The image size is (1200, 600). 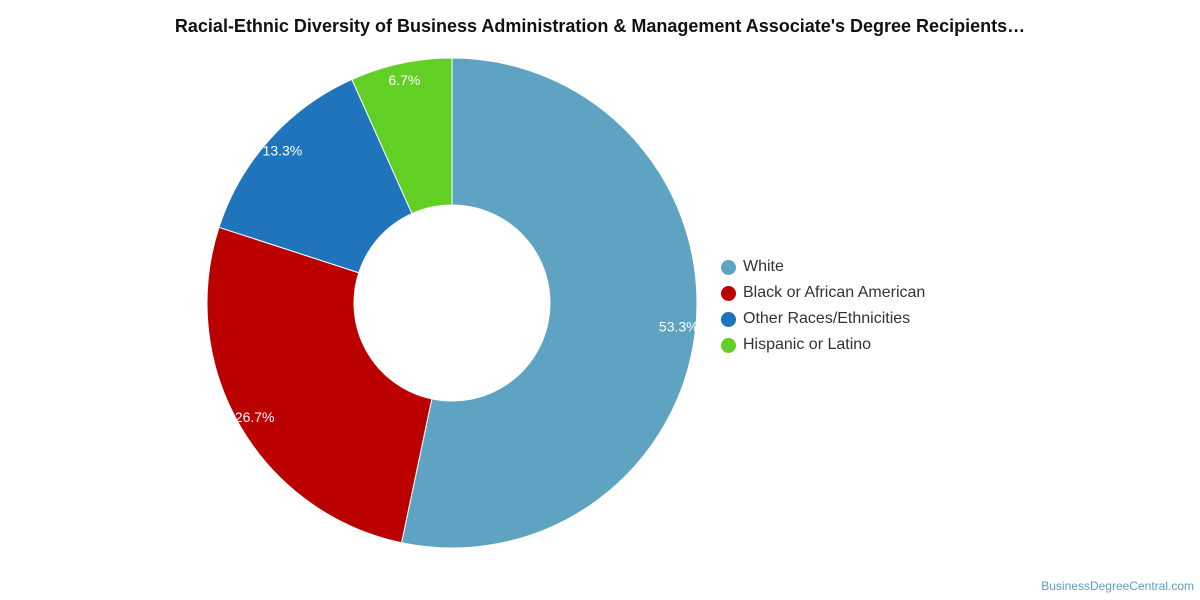 What do you see at coordinates (763, 266) in the screenshot?
I see `legend-label: White` at bounding box center [763, 266].